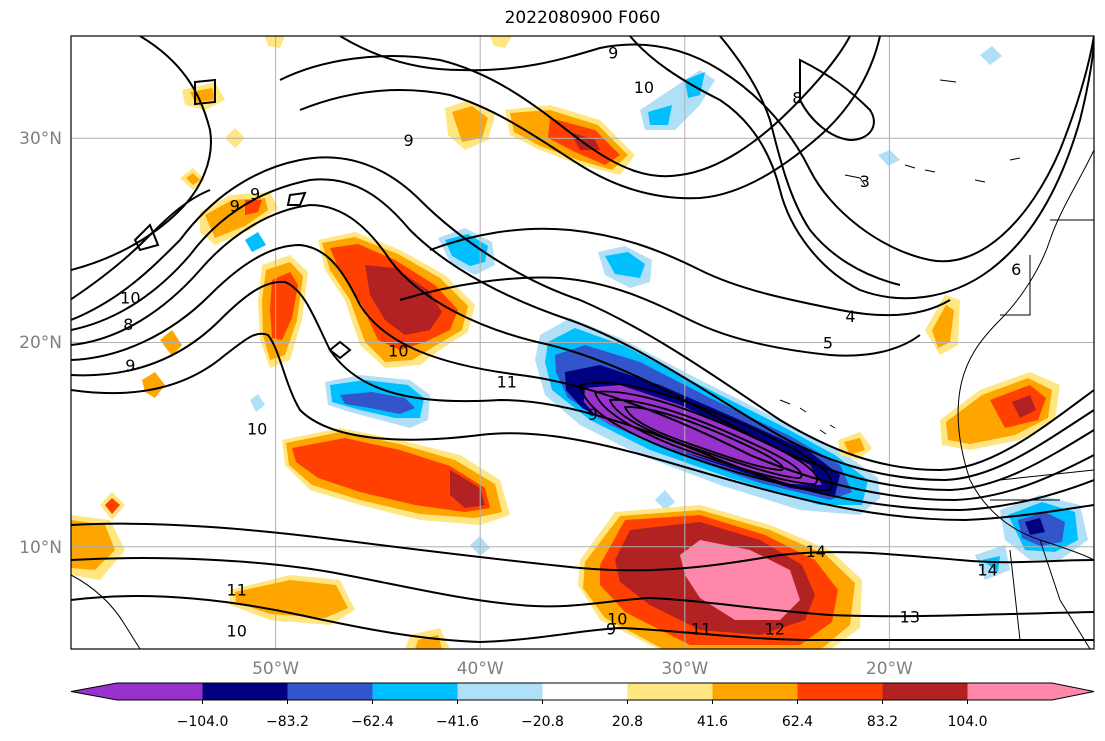  I want to click on colorbar-tick-label: 20.8, so click(627, 722).